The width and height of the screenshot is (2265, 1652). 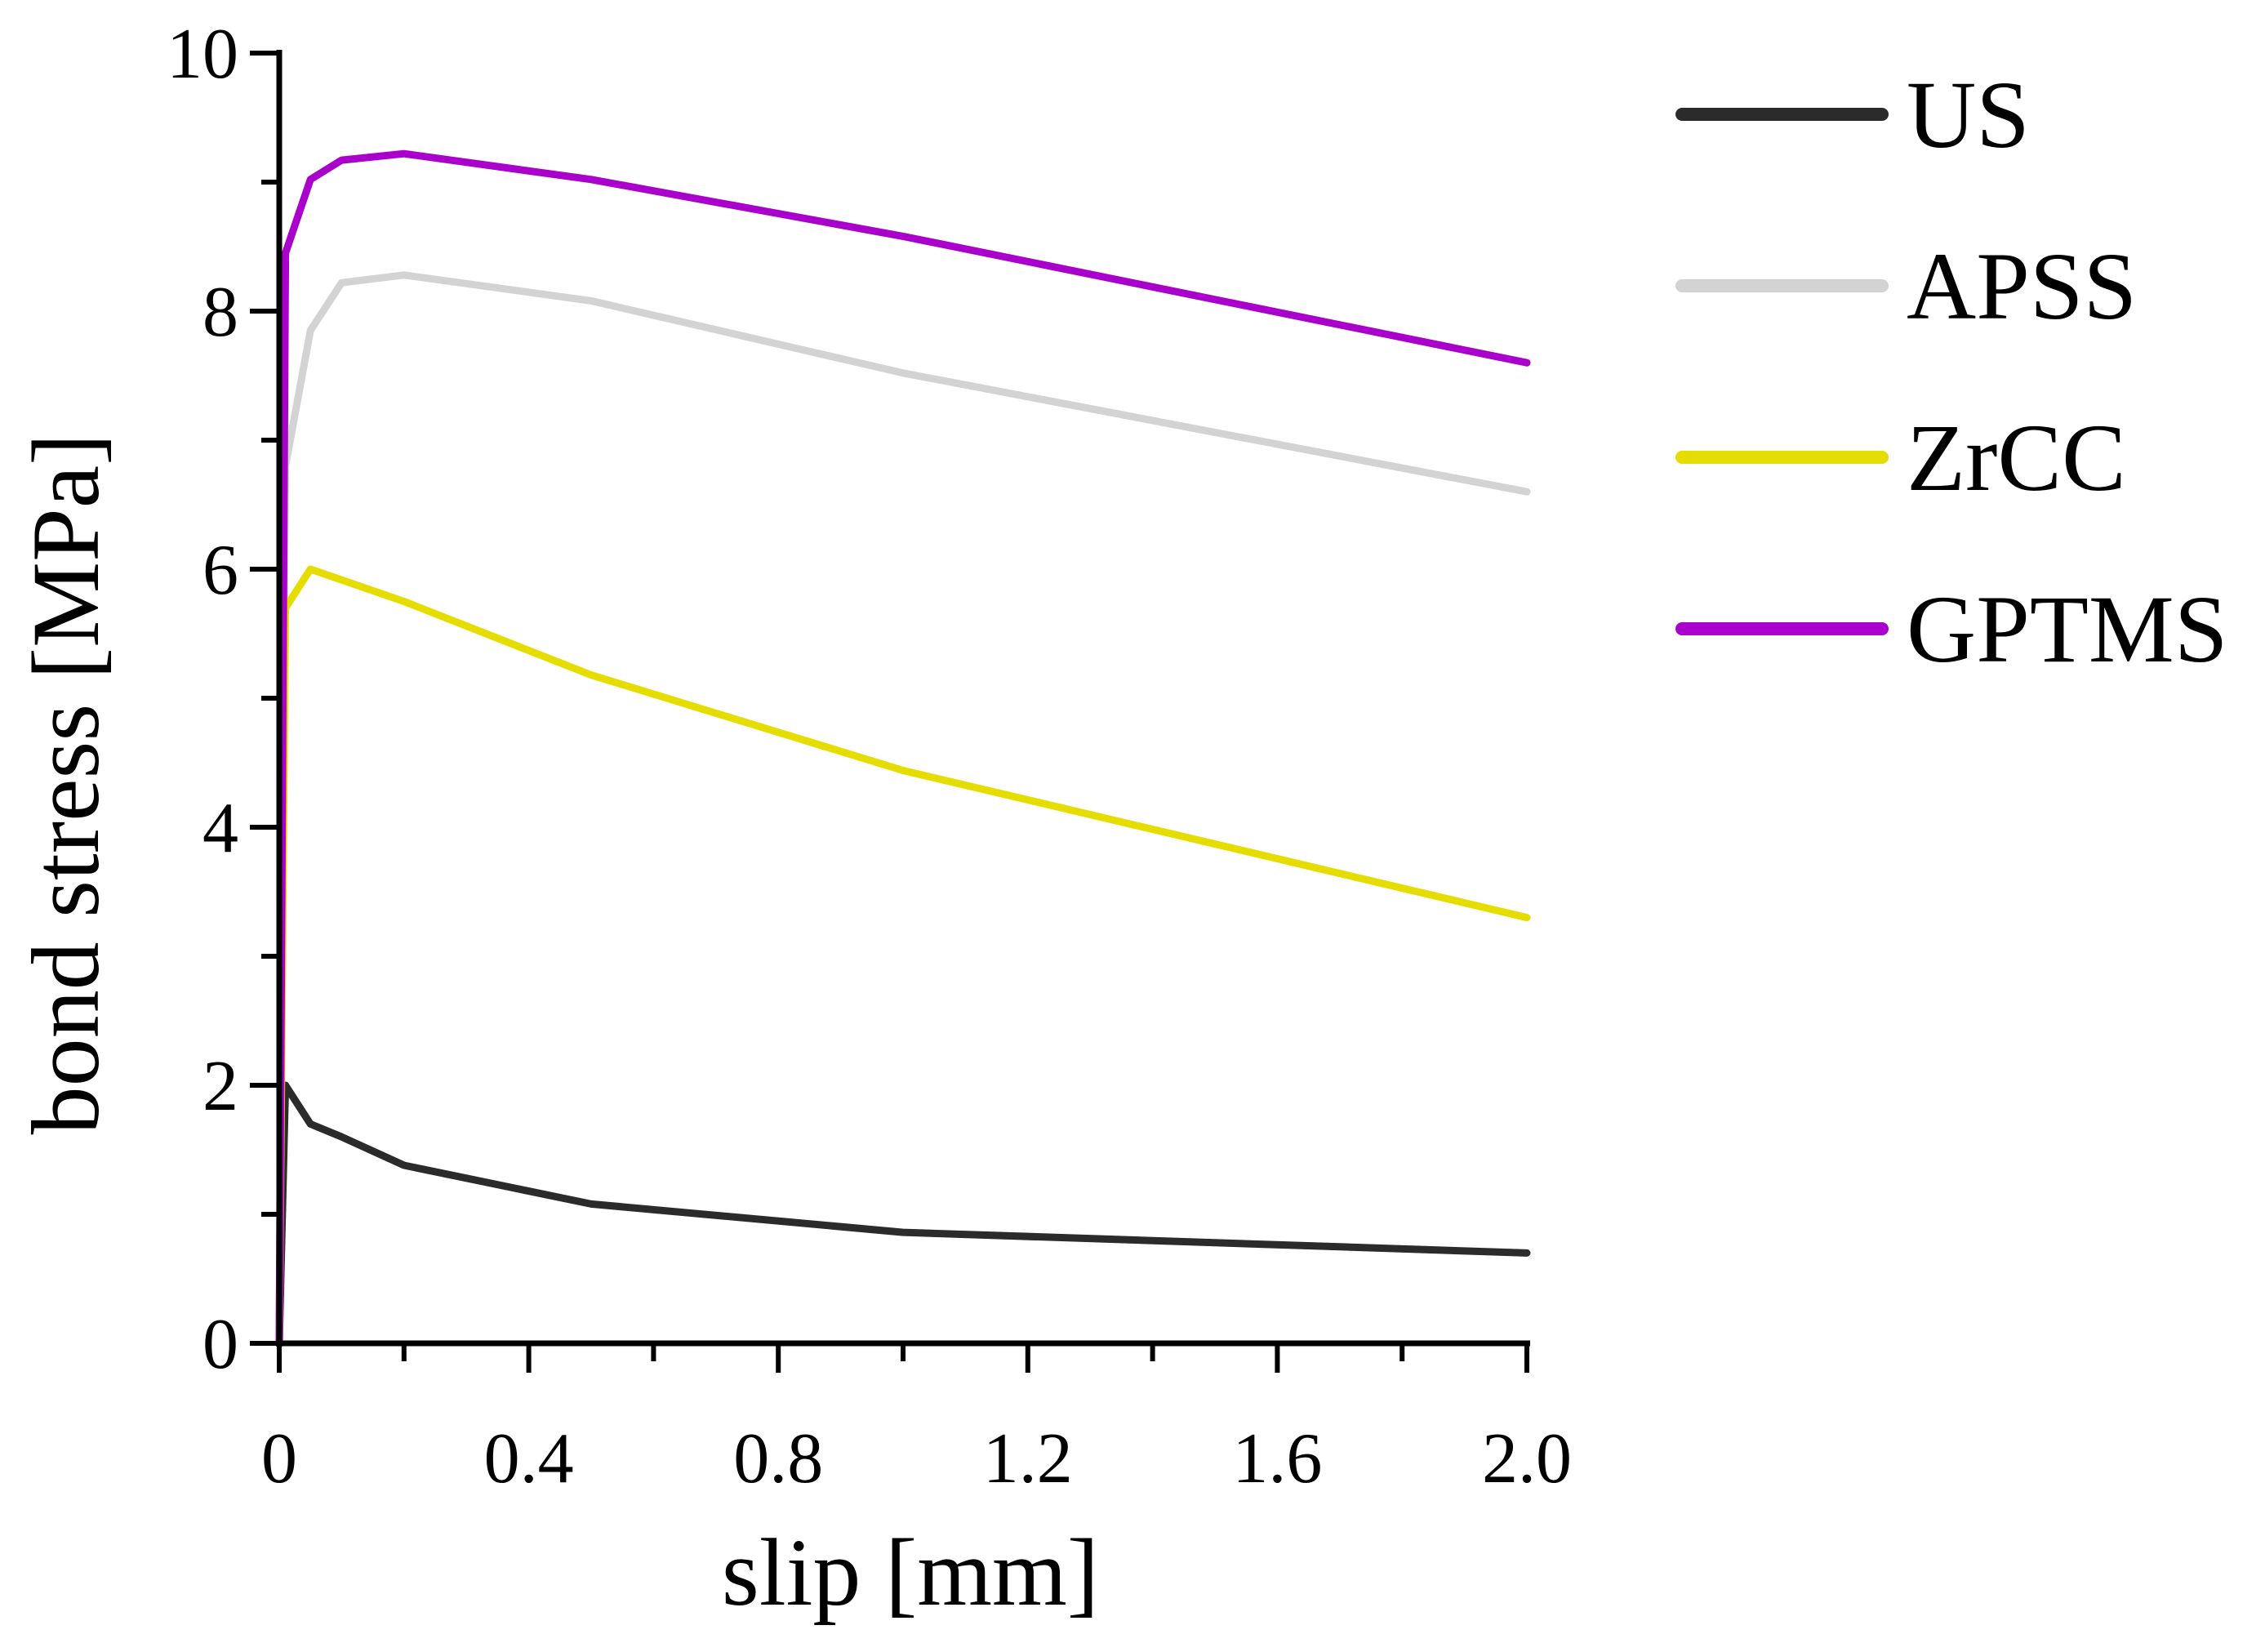 I want to click on legend-label-apss: APSS, so click(x=2022, y=286).